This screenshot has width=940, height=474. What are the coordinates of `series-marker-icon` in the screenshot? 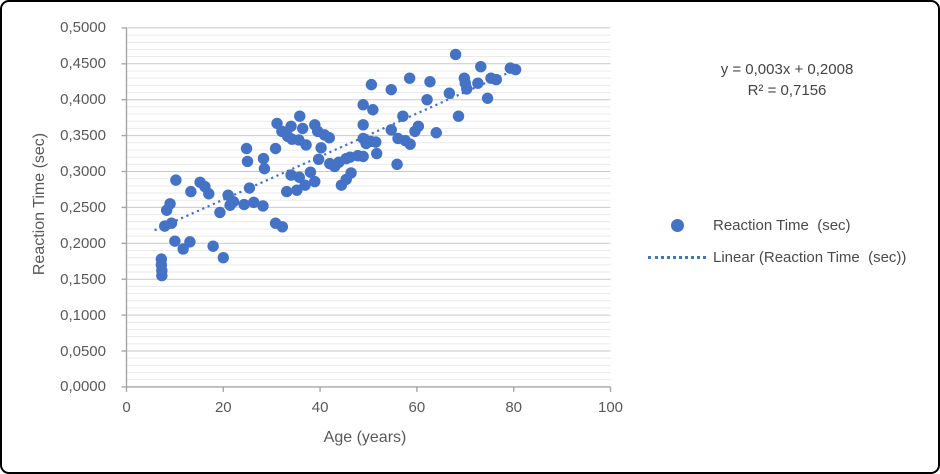 It's located at (677, 225).